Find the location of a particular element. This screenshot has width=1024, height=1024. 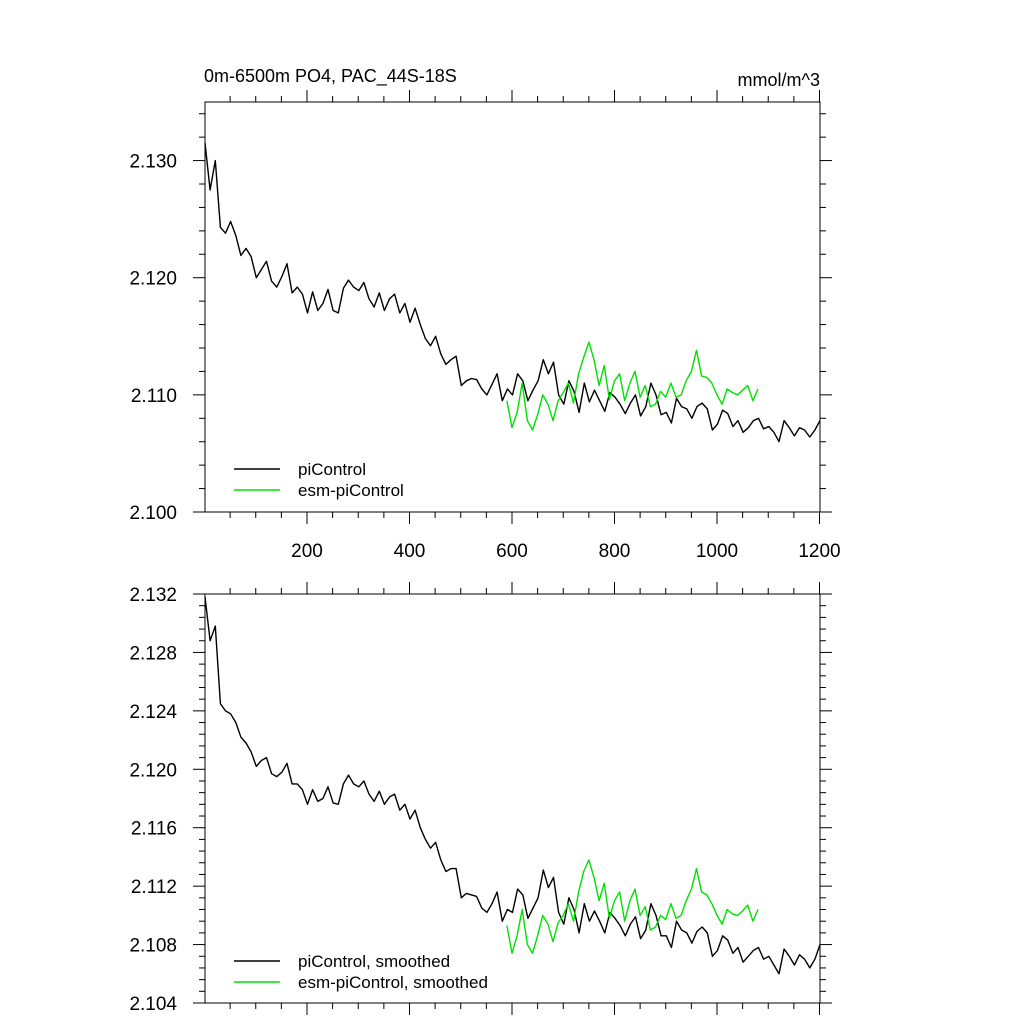

legend-label-esm-picontrol-smoothed: esm-piControl, smoothed is located at coordinates (393, 982).